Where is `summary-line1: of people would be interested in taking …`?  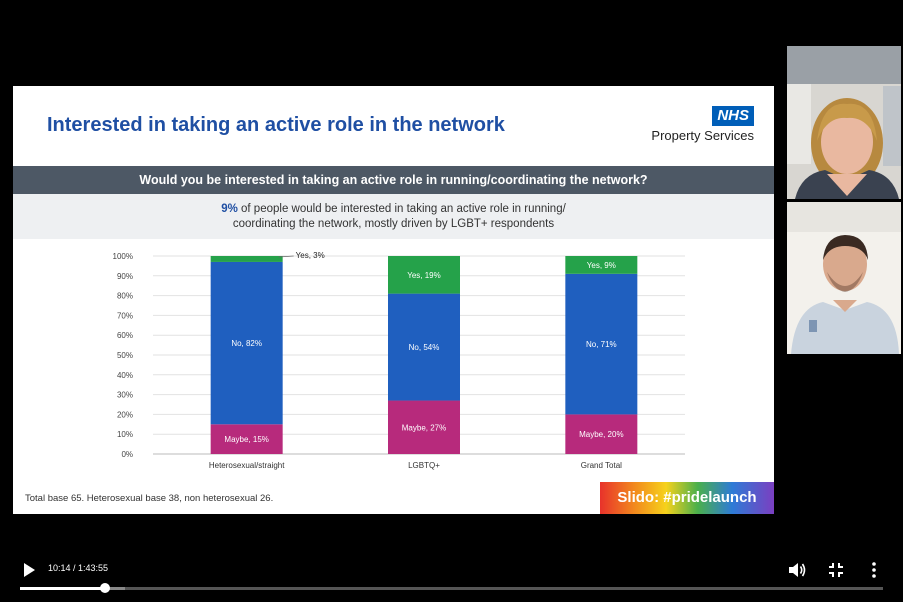
summary-line1: of people would be interested in taking … is located at coordinates (401, 209).